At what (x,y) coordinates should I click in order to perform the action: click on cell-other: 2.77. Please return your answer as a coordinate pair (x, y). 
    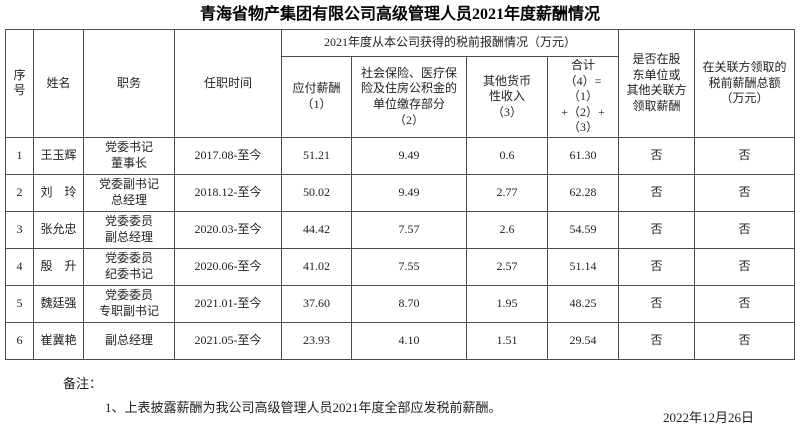
    Looking at the image, I should click on (507, 192).